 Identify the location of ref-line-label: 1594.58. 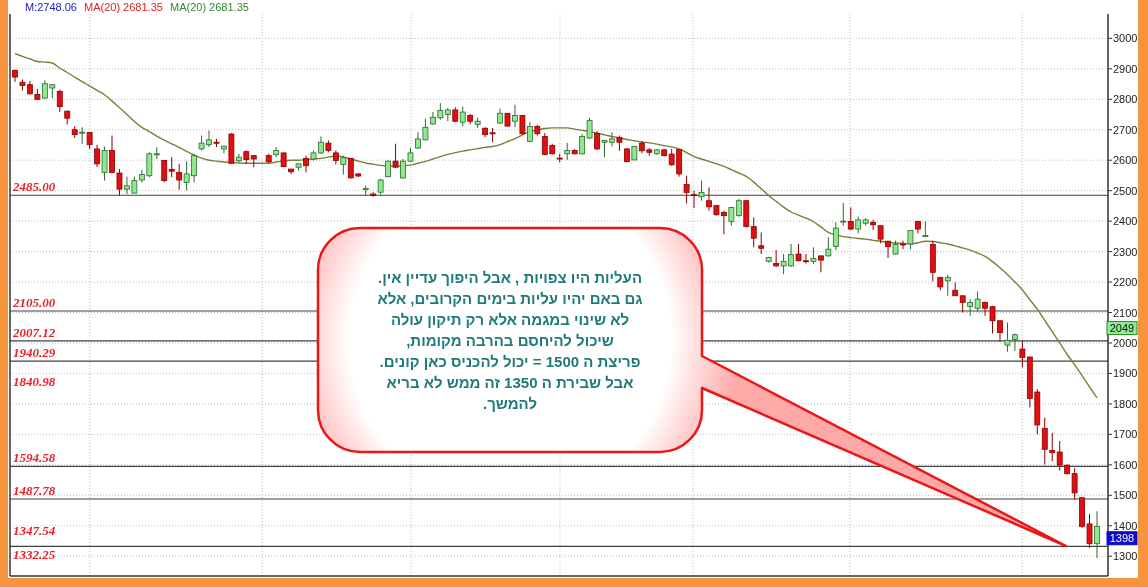
(34, 458).